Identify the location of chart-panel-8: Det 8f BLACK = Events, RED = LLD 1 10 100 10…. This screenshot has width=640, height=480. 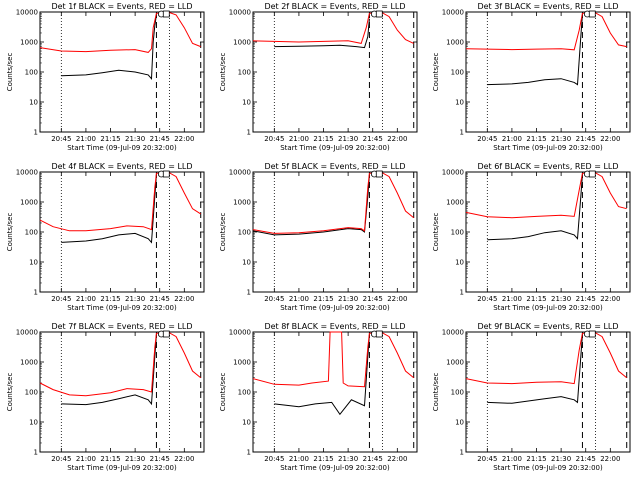
(318, 397).